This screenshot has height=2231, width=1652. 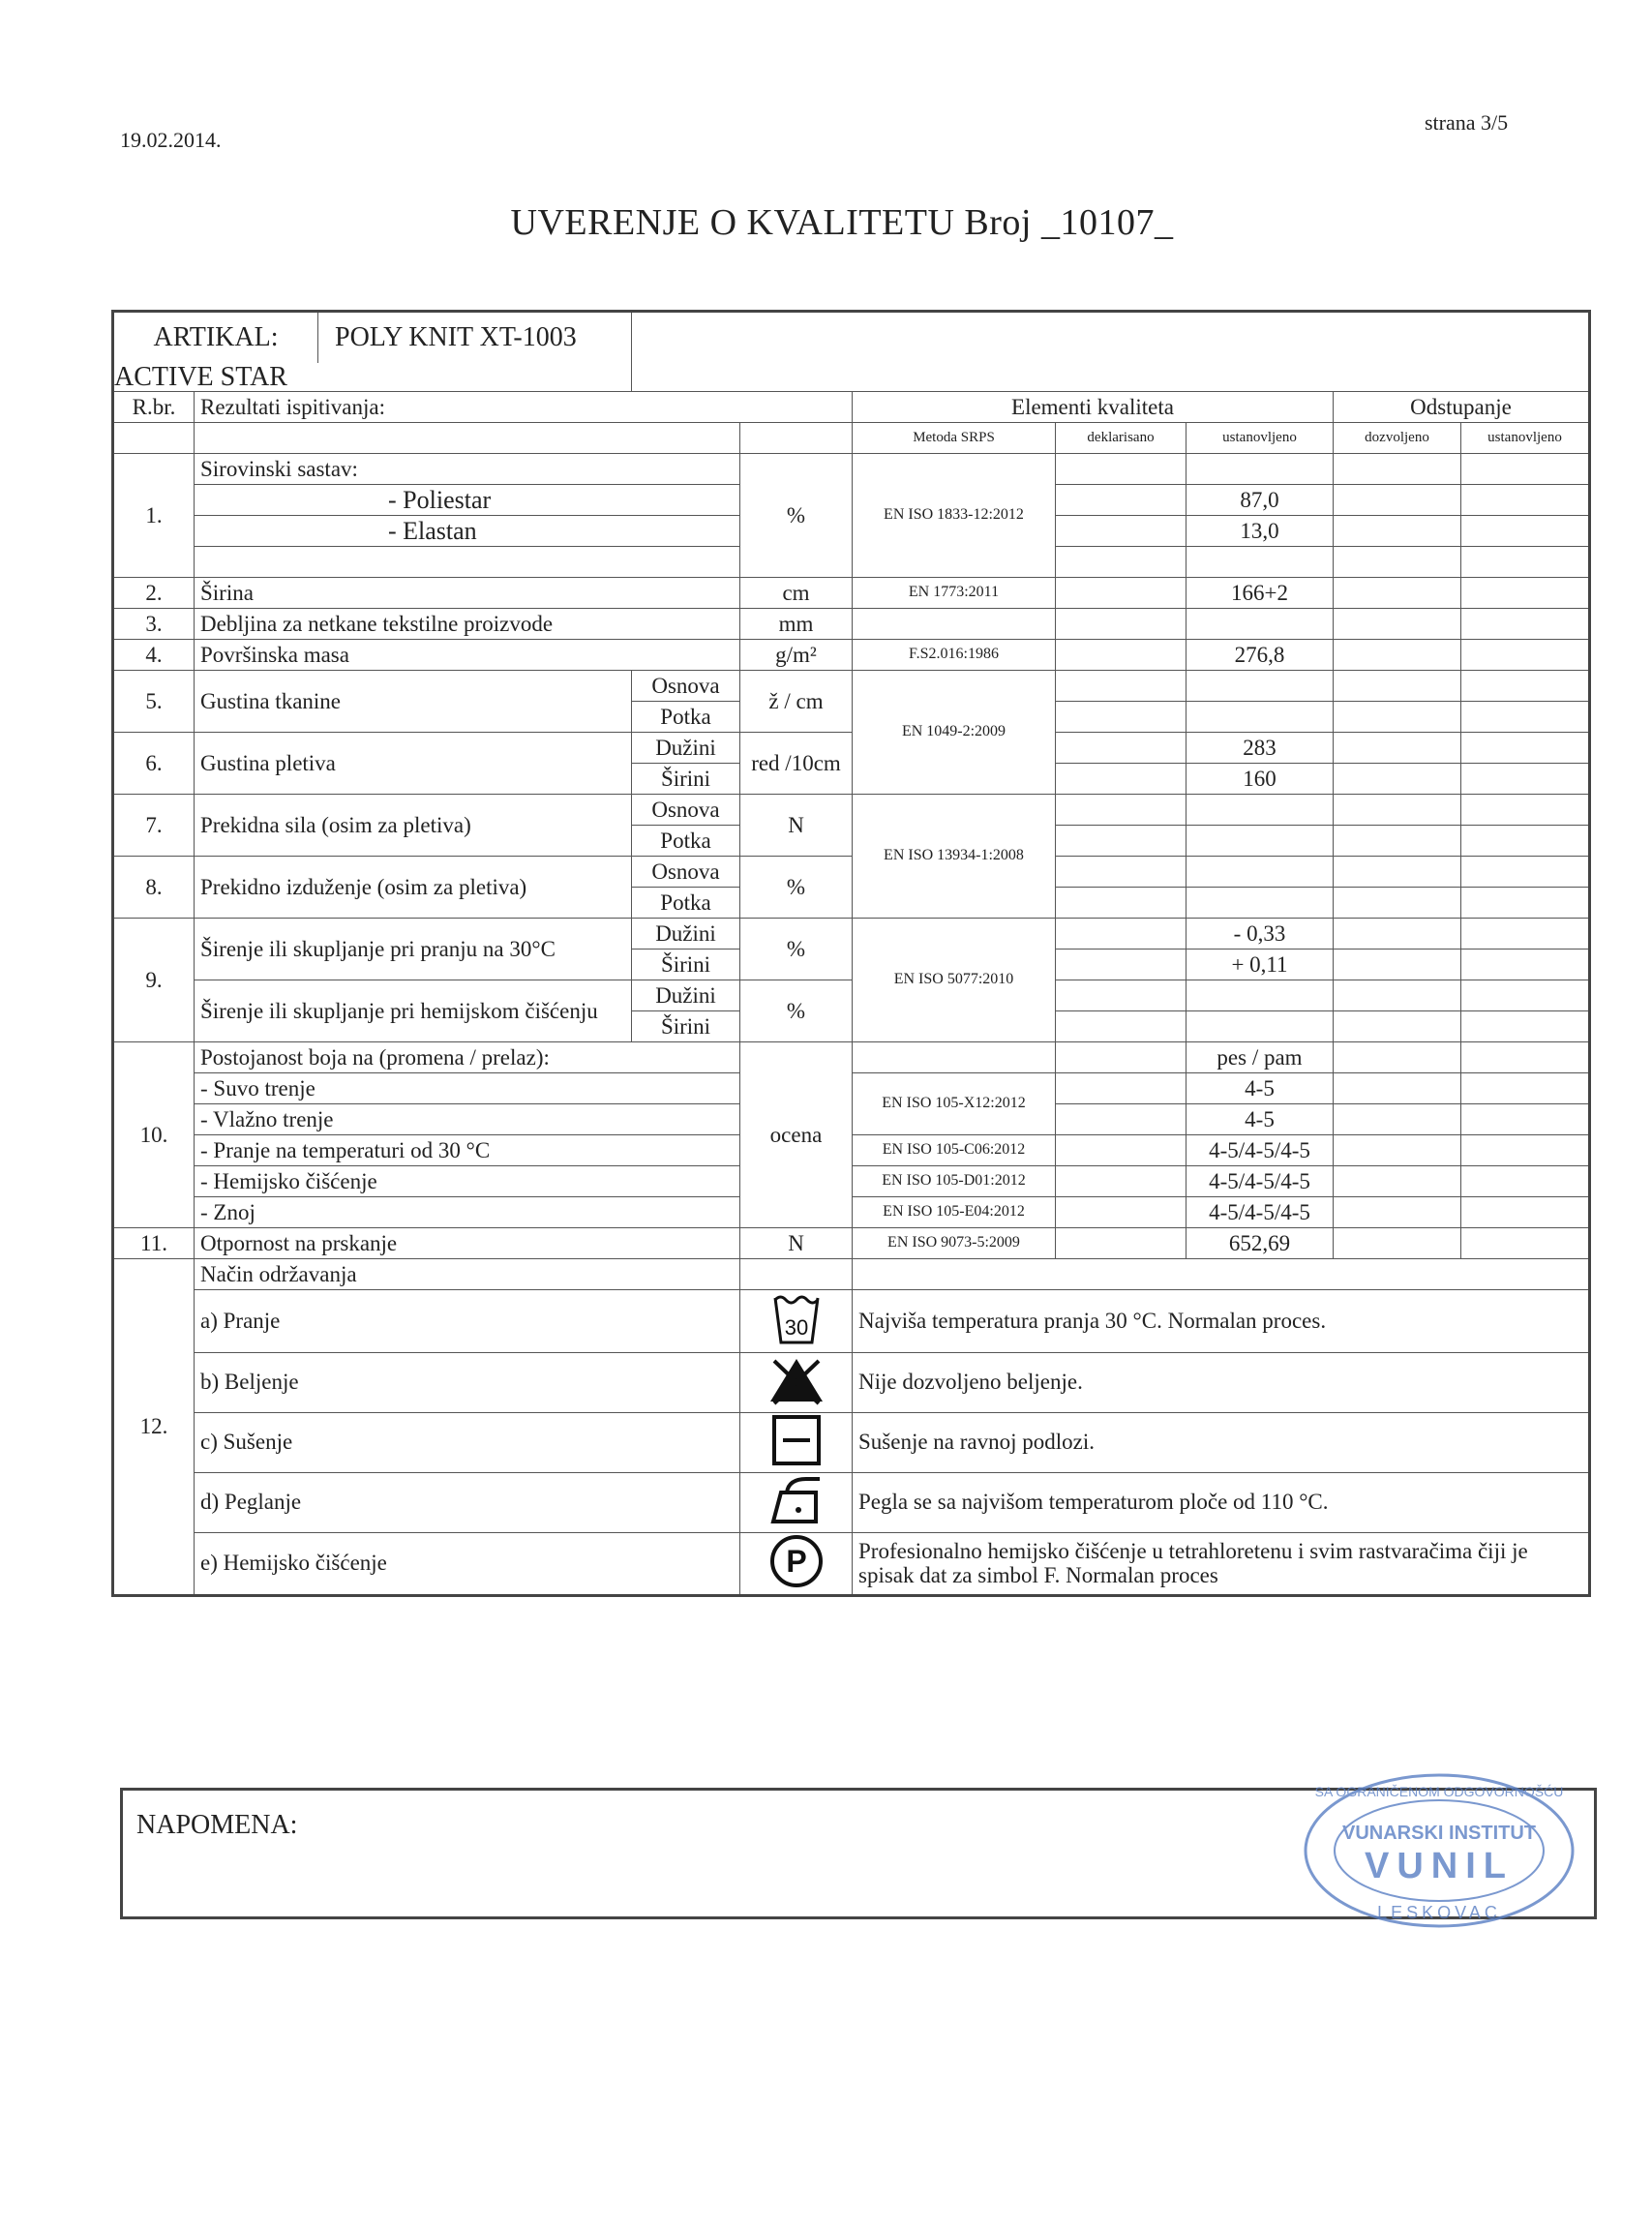 I want to click on row-label: - Poliestar, so click(x=467, y=500).